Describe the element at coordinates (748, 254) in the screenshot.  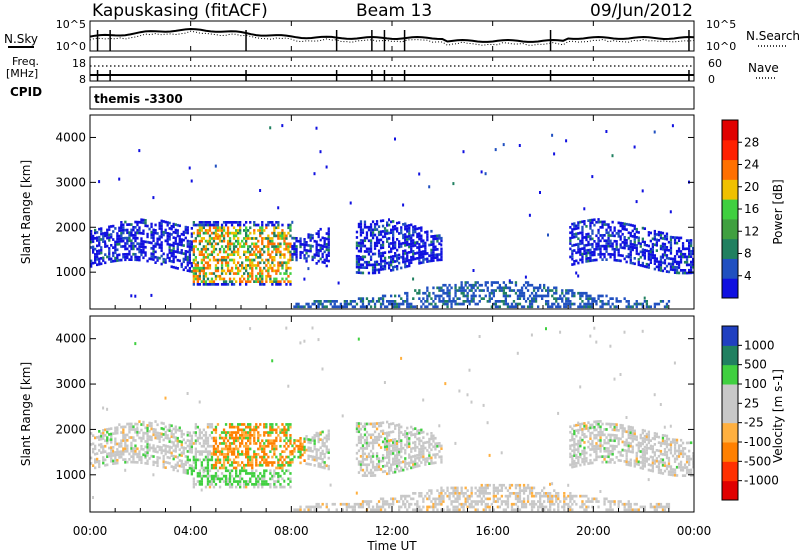
I see `colorbar-tick-label: 8` at that location.